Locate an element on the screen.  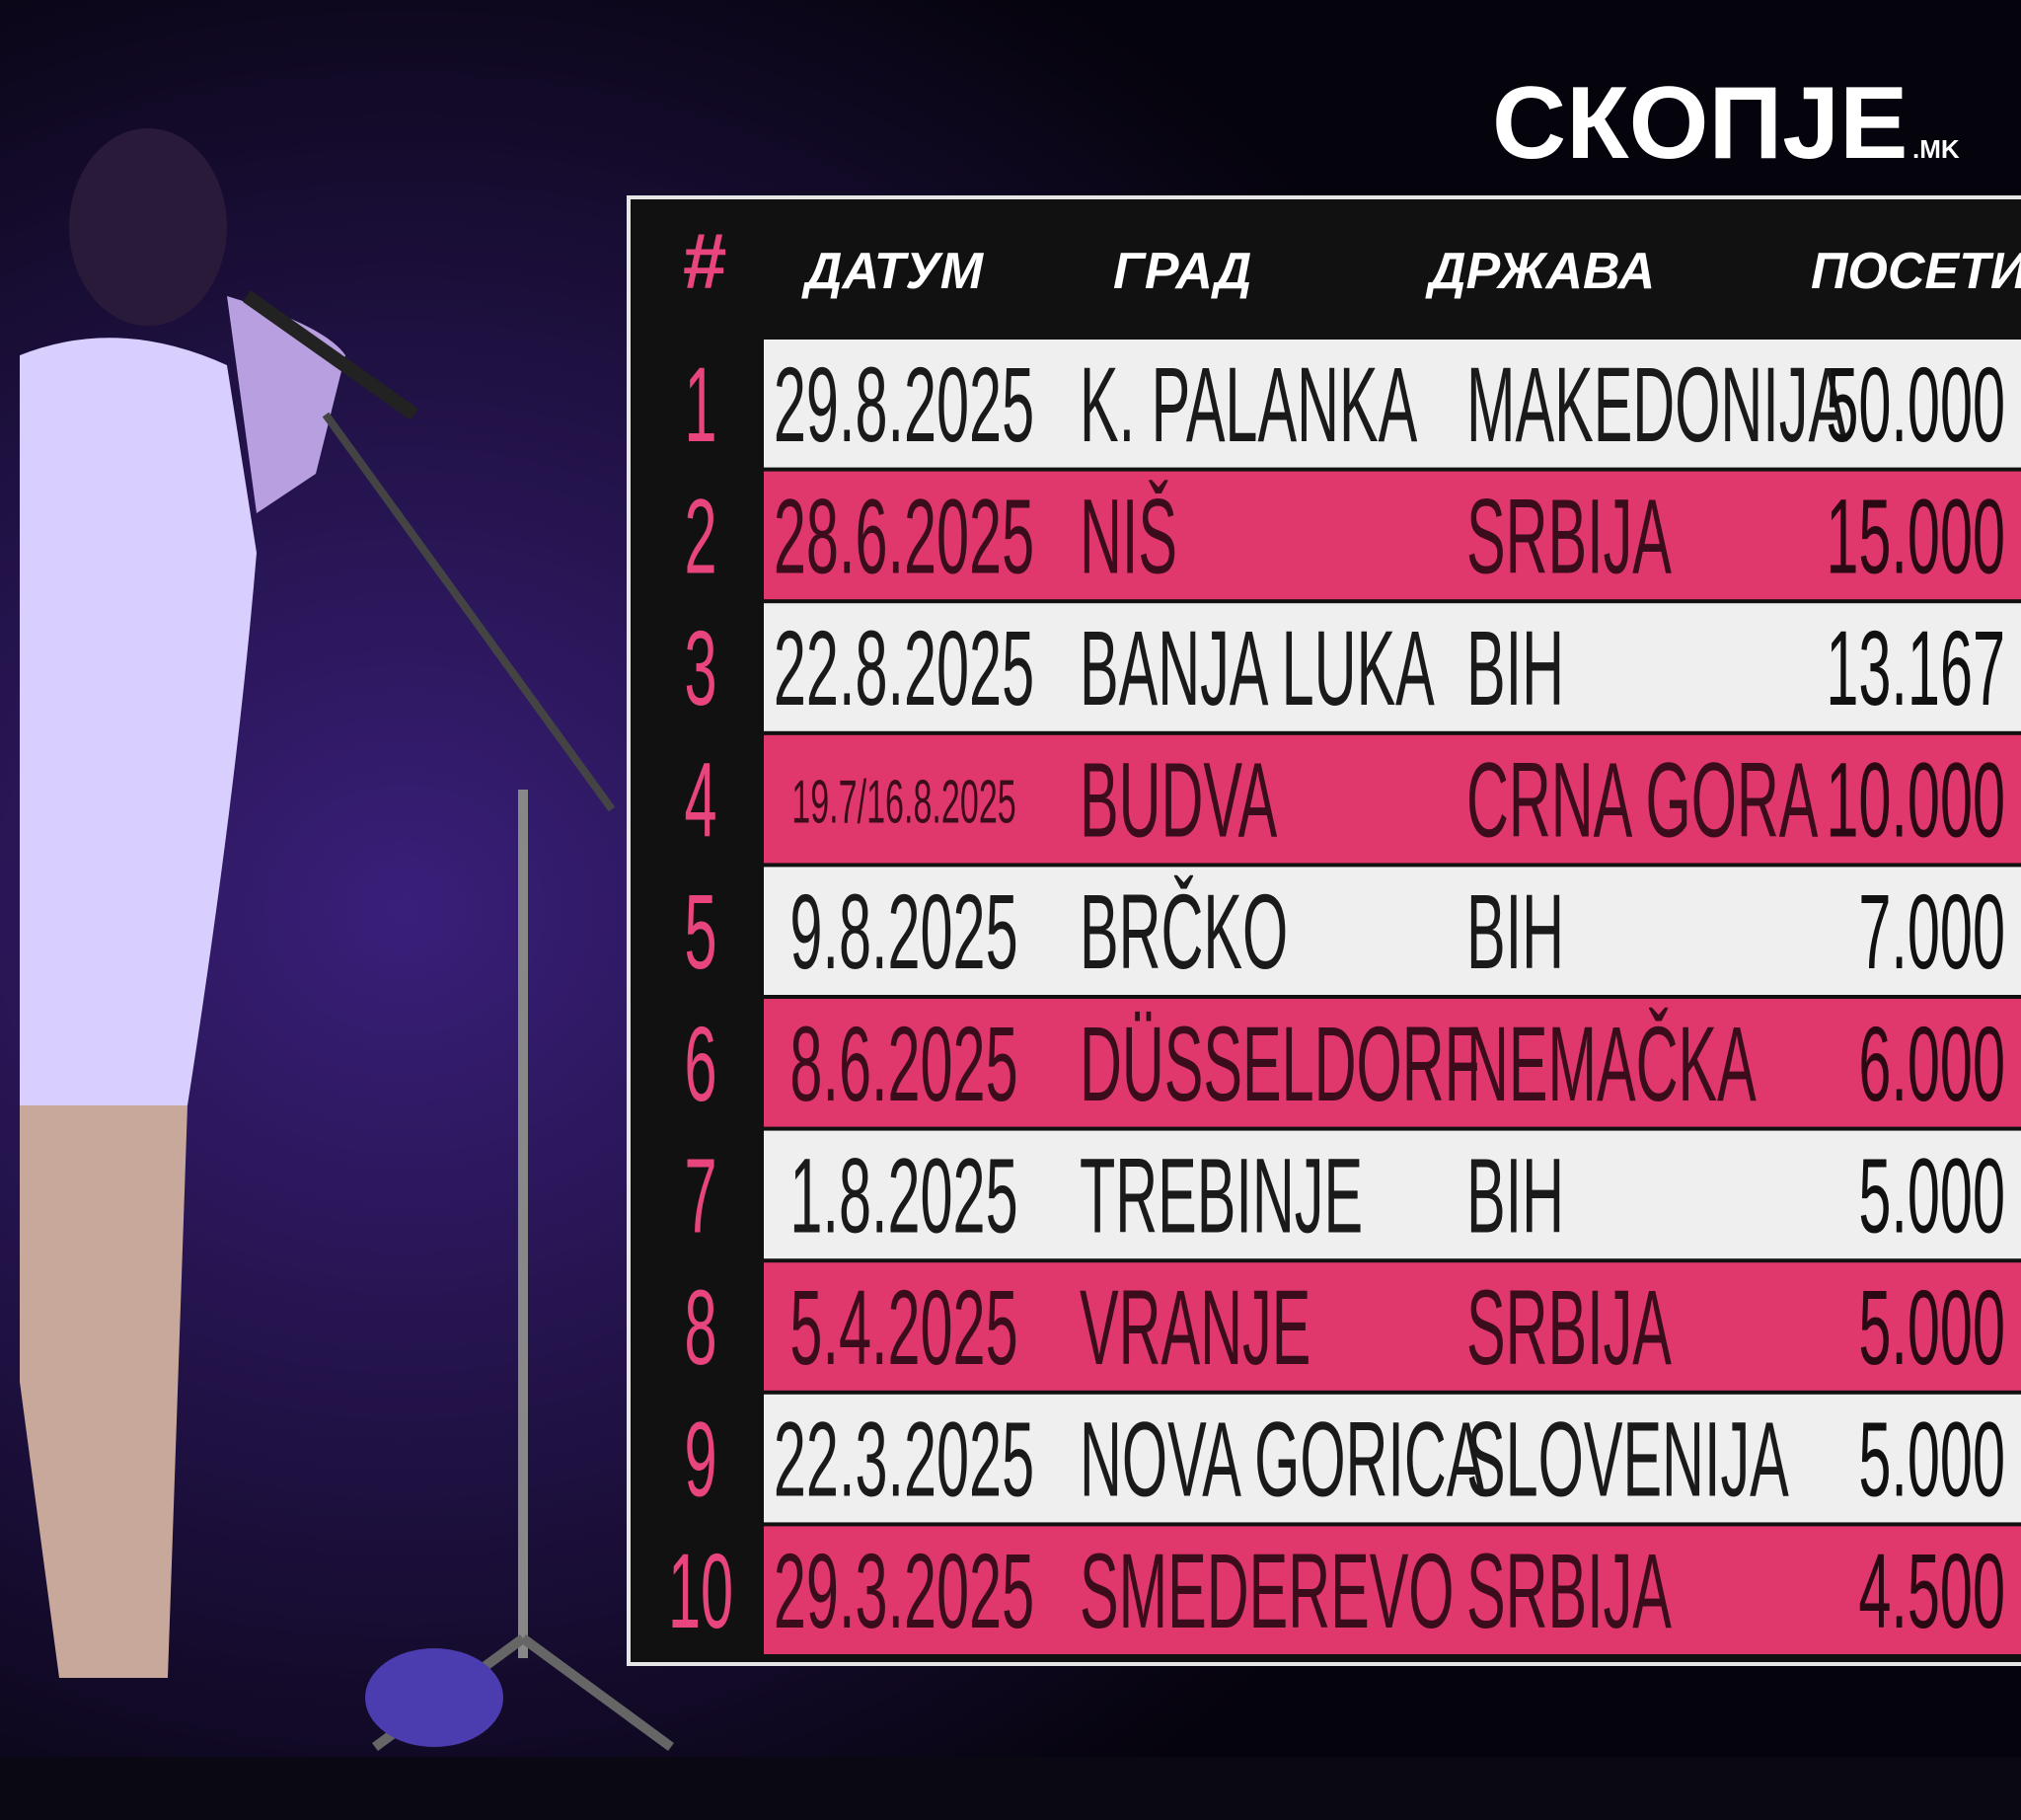
logo-name: СКОПЈЕ is located at coordinates (1700, 123).